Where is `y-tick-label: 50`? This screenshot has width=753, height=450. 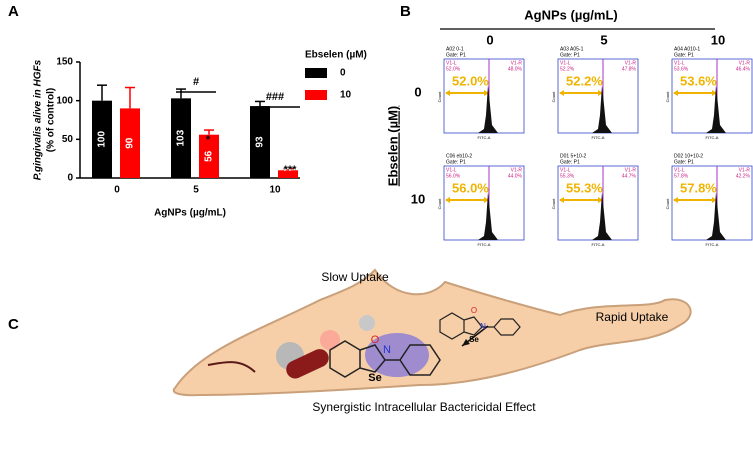
y-tick-label: 50 is located at coordinates (68, 139).